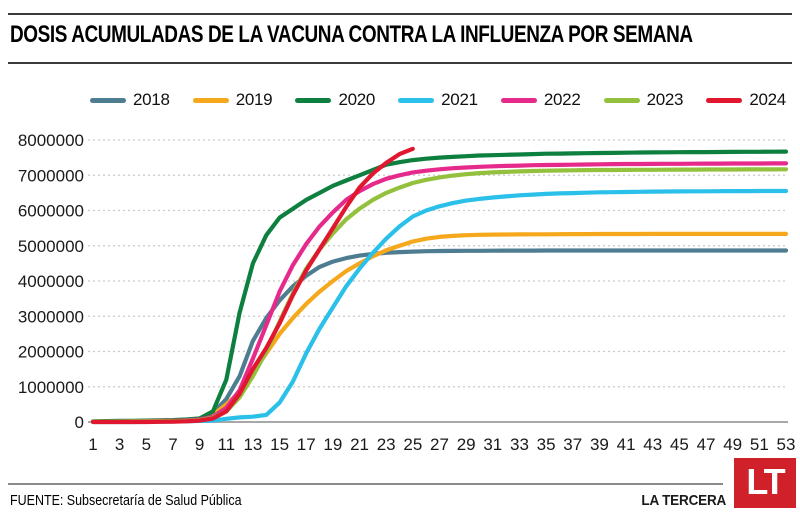 Image resolution: width=800 pixels, height=519 pixels. What do you see at coordinates (724, 100) in the screenshot?
I see `legend-swatch-2024` at bounding box center [724, 100].